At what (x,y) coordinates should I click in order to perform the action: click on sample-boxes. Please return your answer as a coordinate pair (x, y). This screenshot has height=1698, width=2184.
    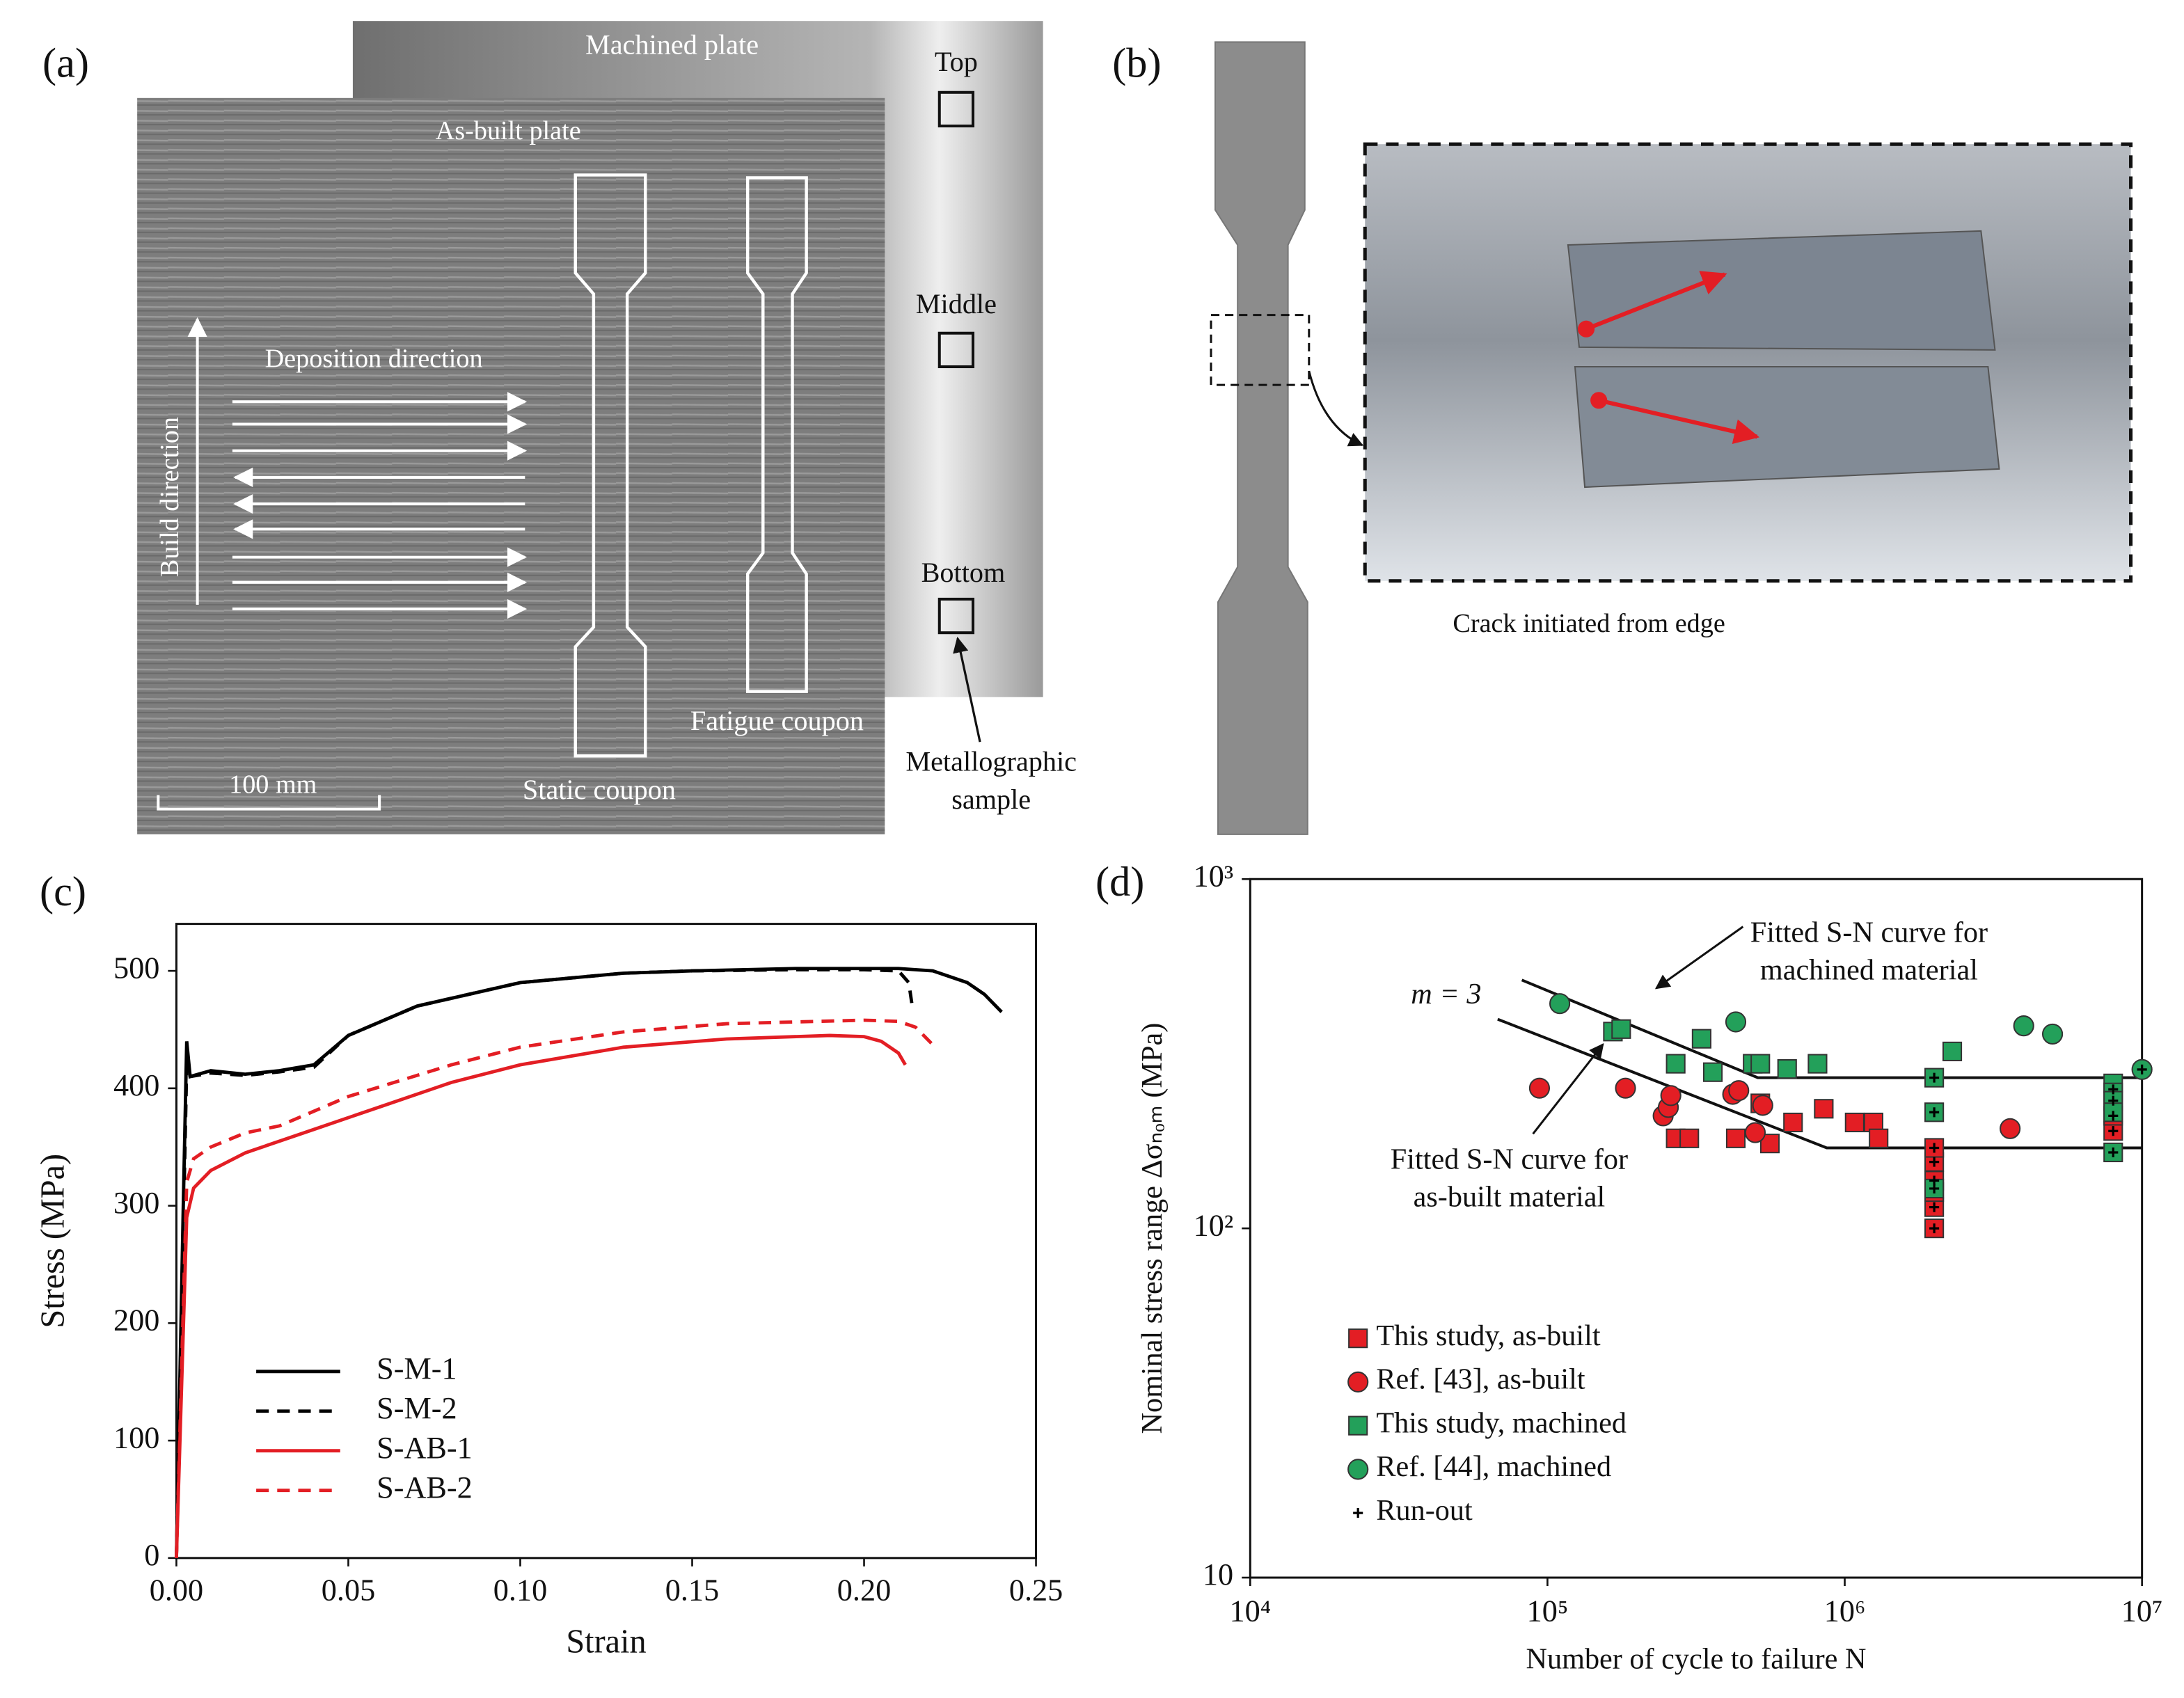
    Looking at the image, I should click on (956, 362).